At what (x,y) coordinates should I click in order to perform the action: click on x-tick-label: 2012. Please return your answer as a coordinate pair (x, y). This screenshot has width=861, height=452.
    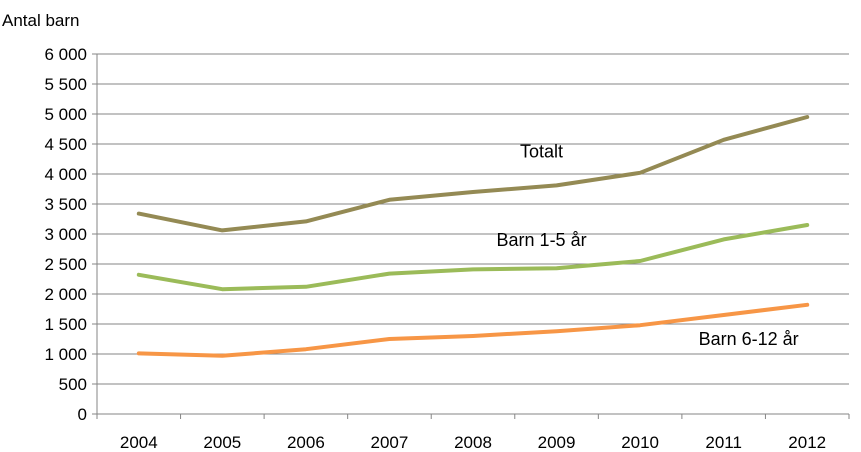
    Looking at the image, I should click on (807, 442).